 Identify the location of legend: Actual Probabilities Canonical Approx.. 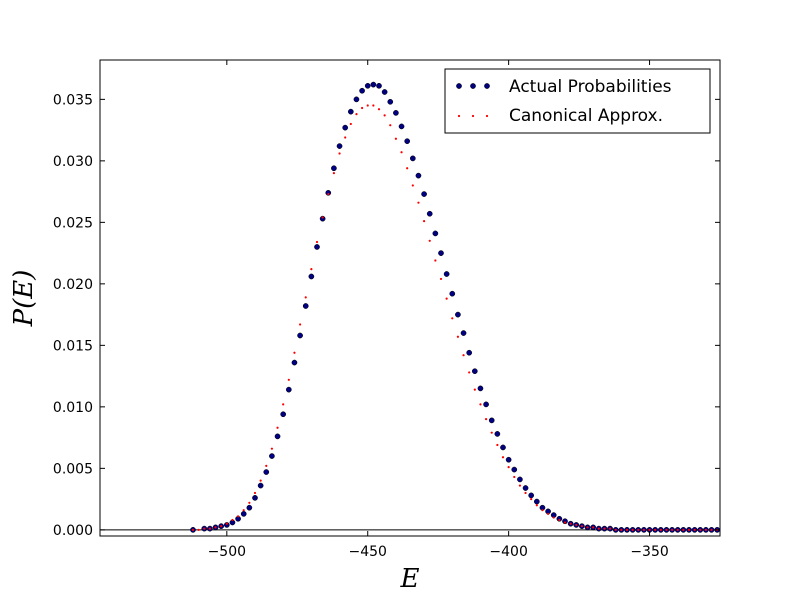
(577, 101).